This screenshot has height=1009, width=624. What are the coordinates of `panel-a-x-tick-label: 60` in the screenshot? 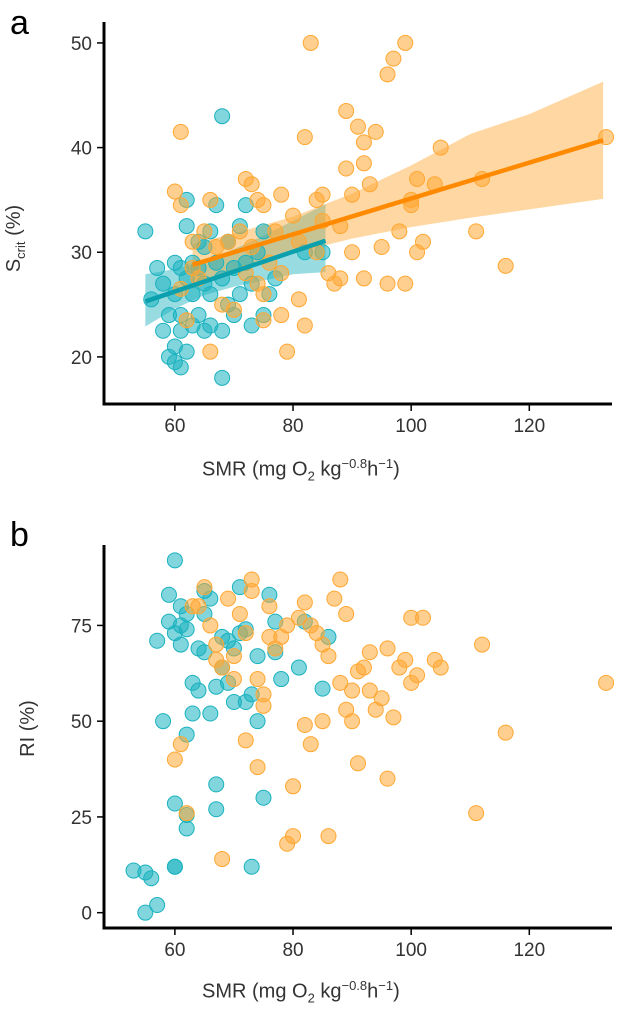 It's located at (174, 426).